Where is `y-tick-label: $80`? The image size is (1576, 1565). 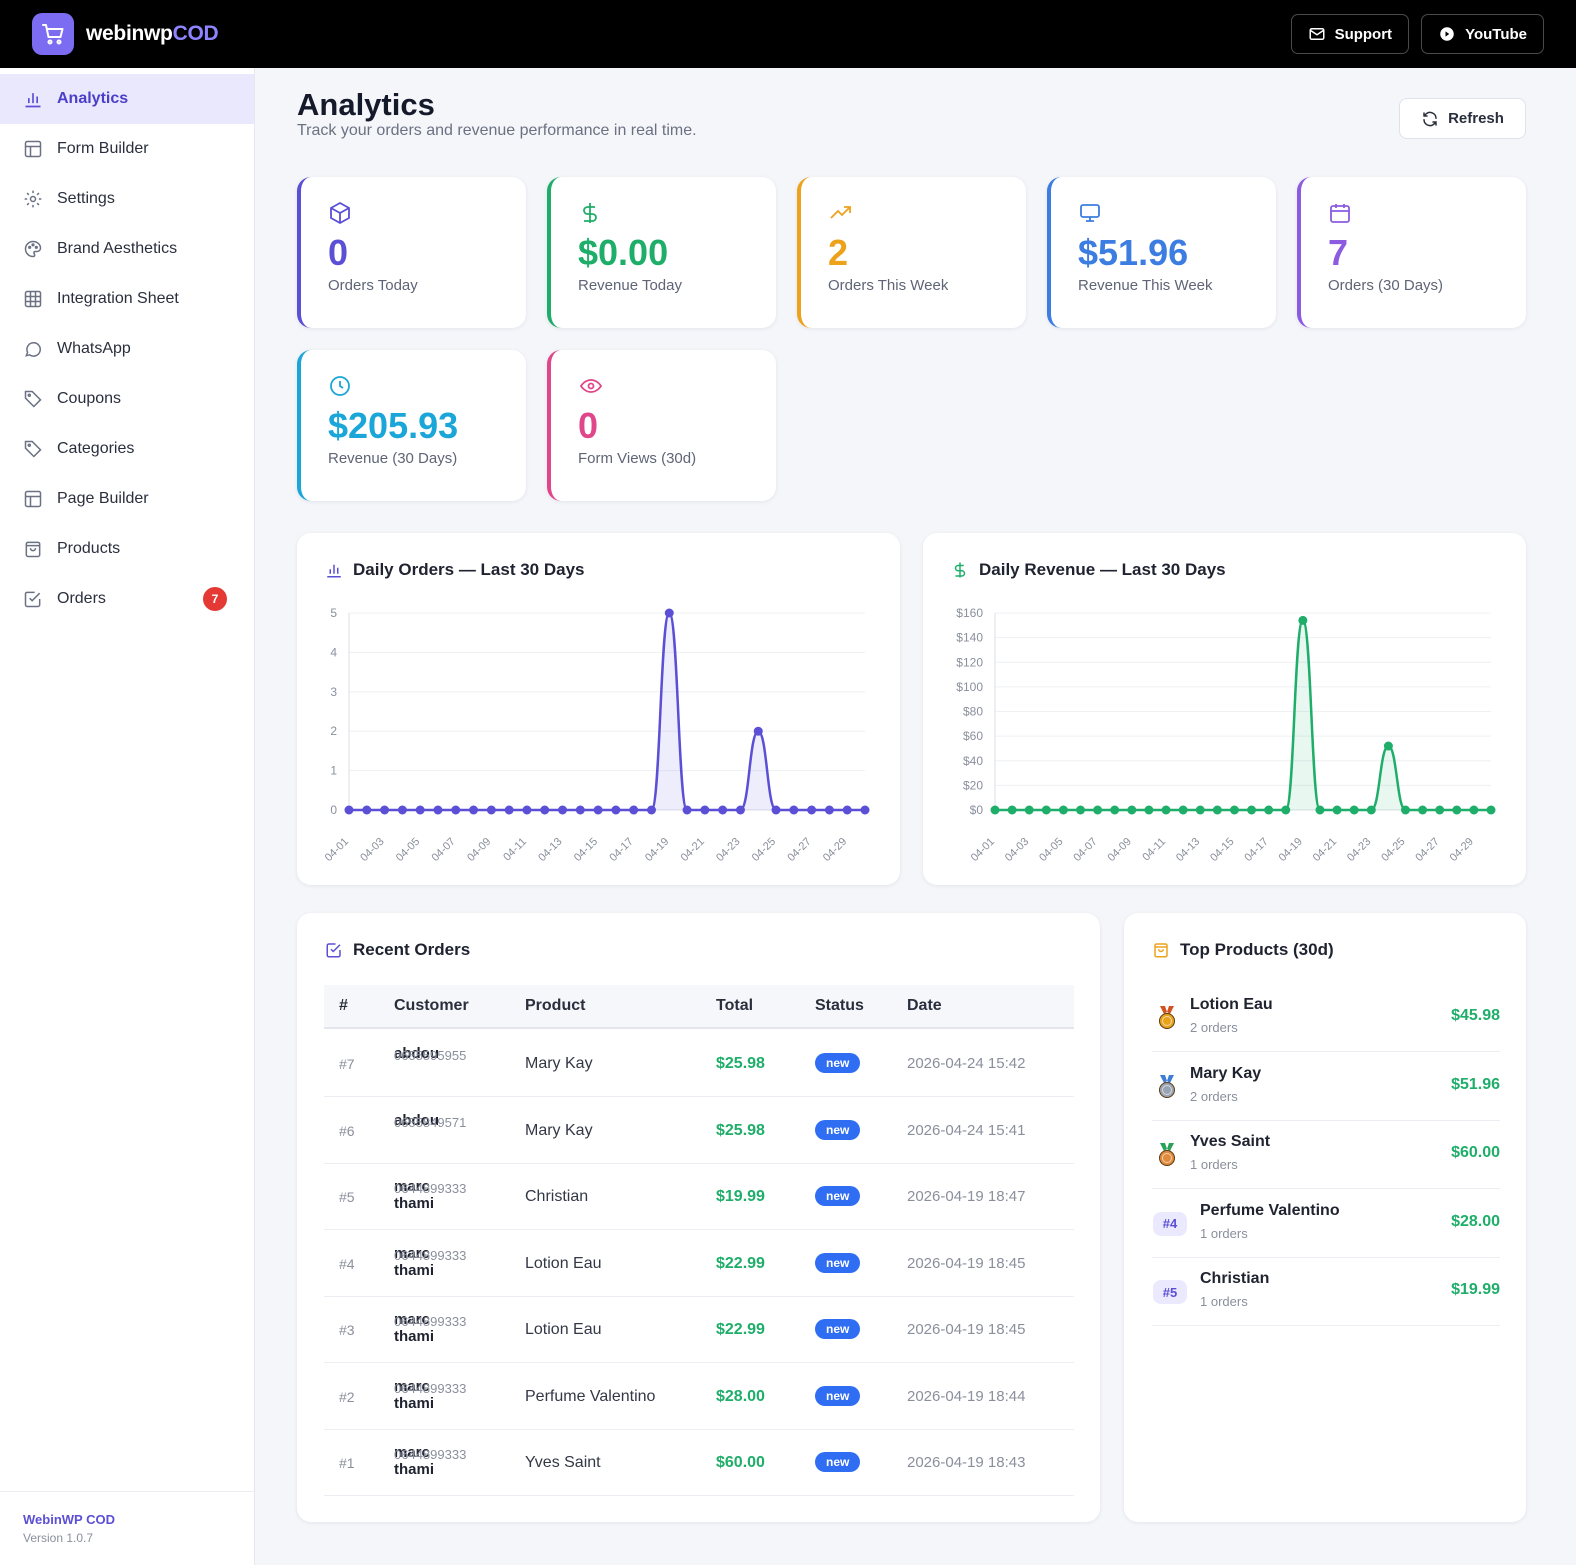 y-tick-label: $80 is located at coordinates (973, 712).